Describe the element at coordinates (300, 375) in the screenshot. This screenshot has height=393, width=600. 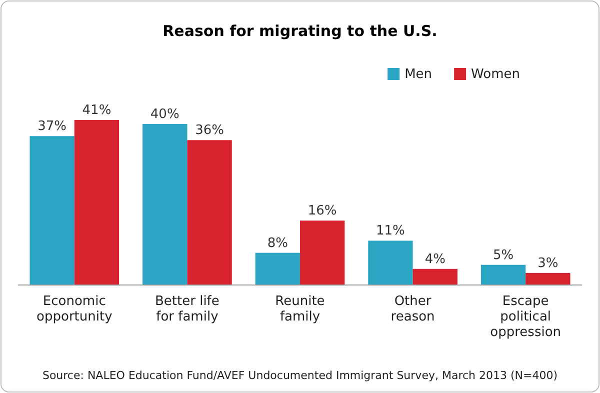
I see `source-note: Source: NALEO Education Fund/AVEF Undocumented Immigrant Survey, March 2013 (N=400)` at that location.